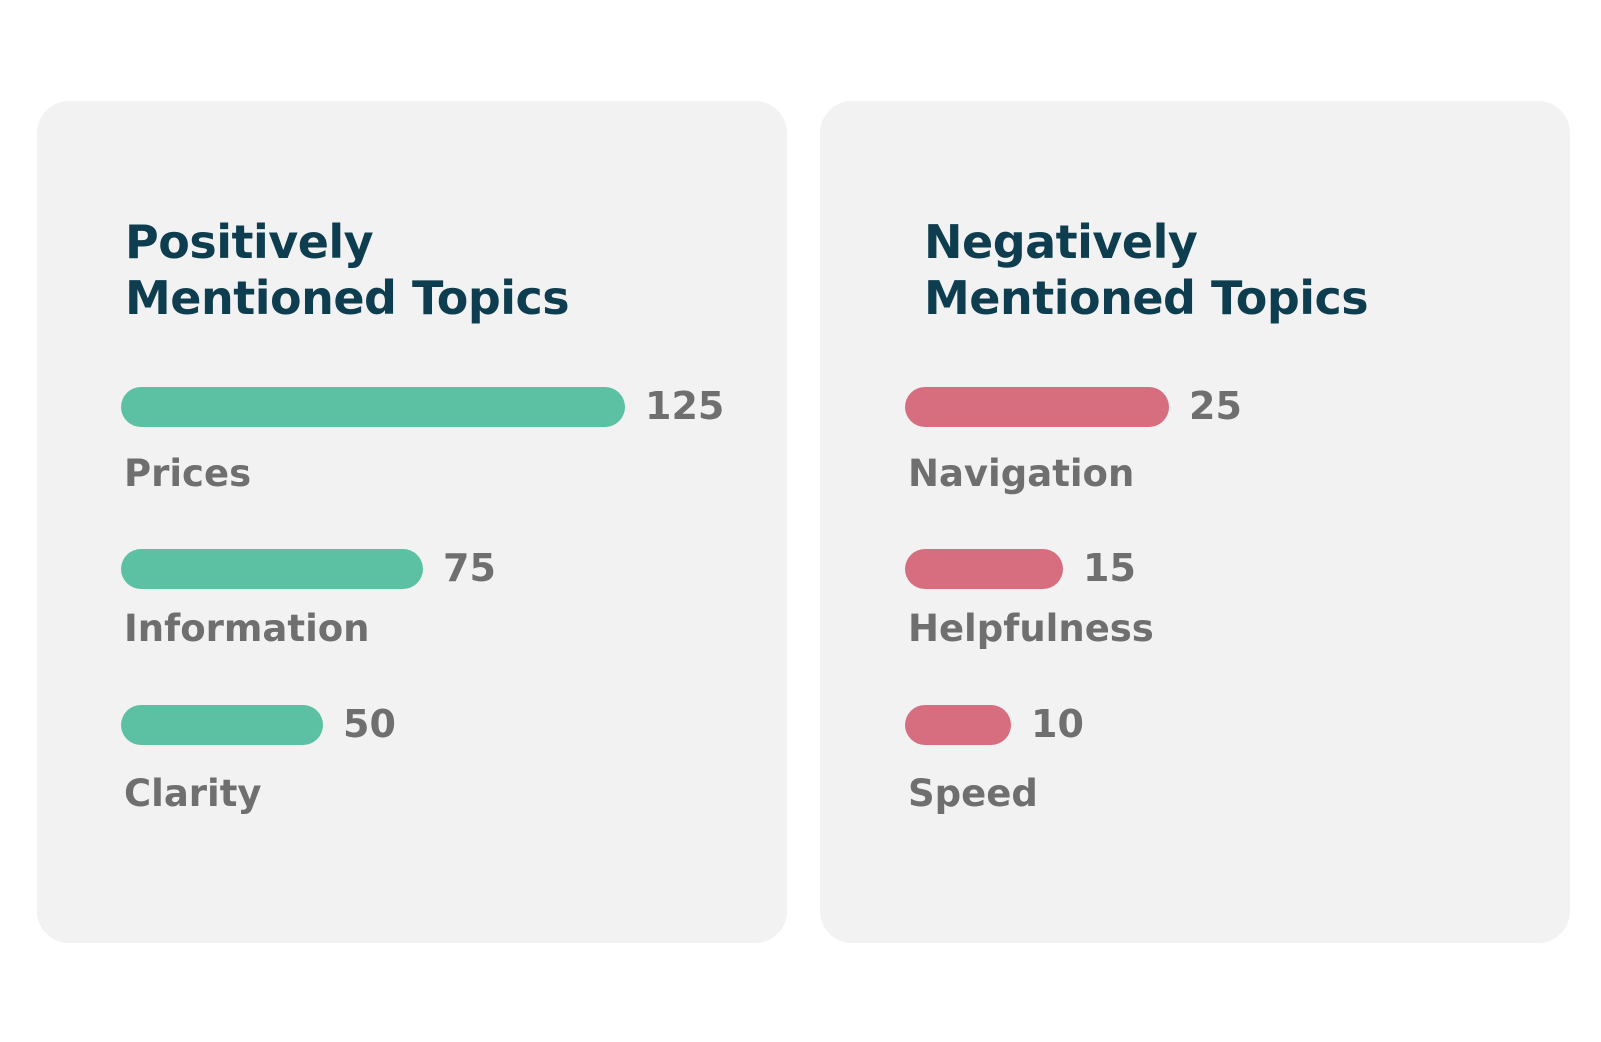 The image size is (1601, 1042). What do you see at coordinates (1109, 568) in the screenshot?
I see `negative-topic-value: 15` at bounding box center [1109, 568].